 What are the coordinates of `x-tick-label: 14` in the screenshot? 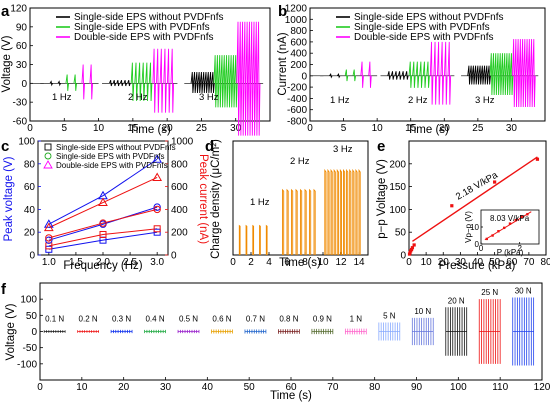 It's located at (359, 262).